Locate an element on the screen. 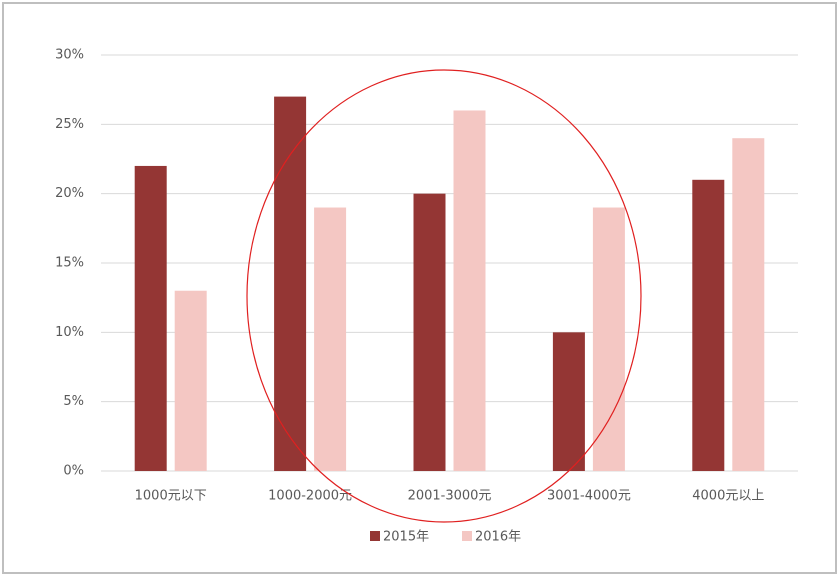 The height and width of the screenshot is (577, 839). x-tick-label: 3001-4000元 is located at coordinates (589, 496).